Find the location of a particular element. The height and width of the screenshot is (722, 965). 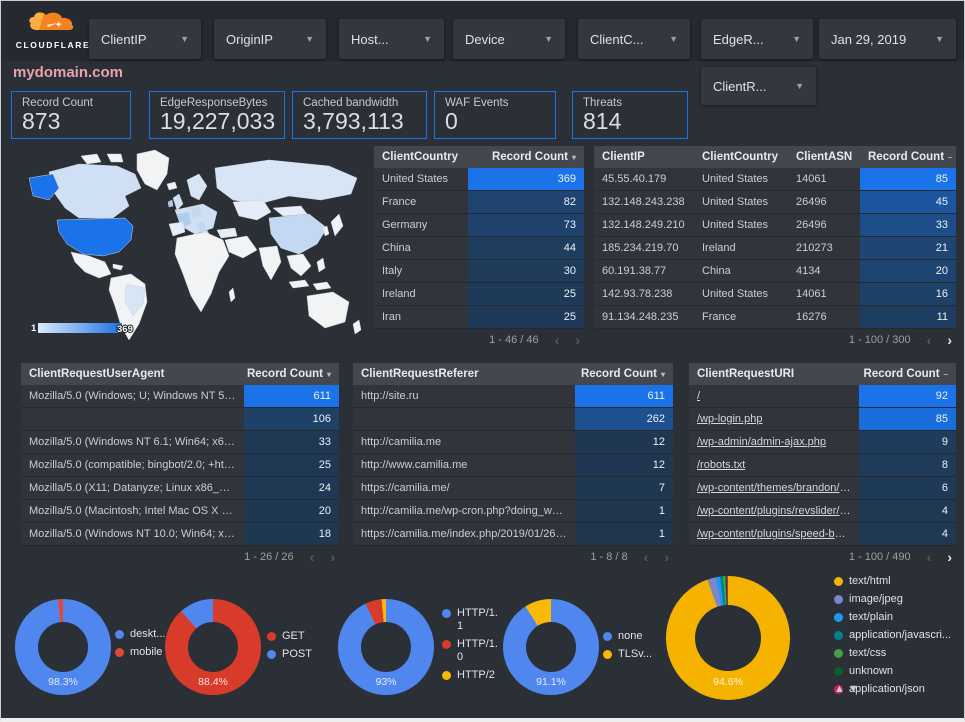

table-row: United States 369 is located at coordinates (479, 179).